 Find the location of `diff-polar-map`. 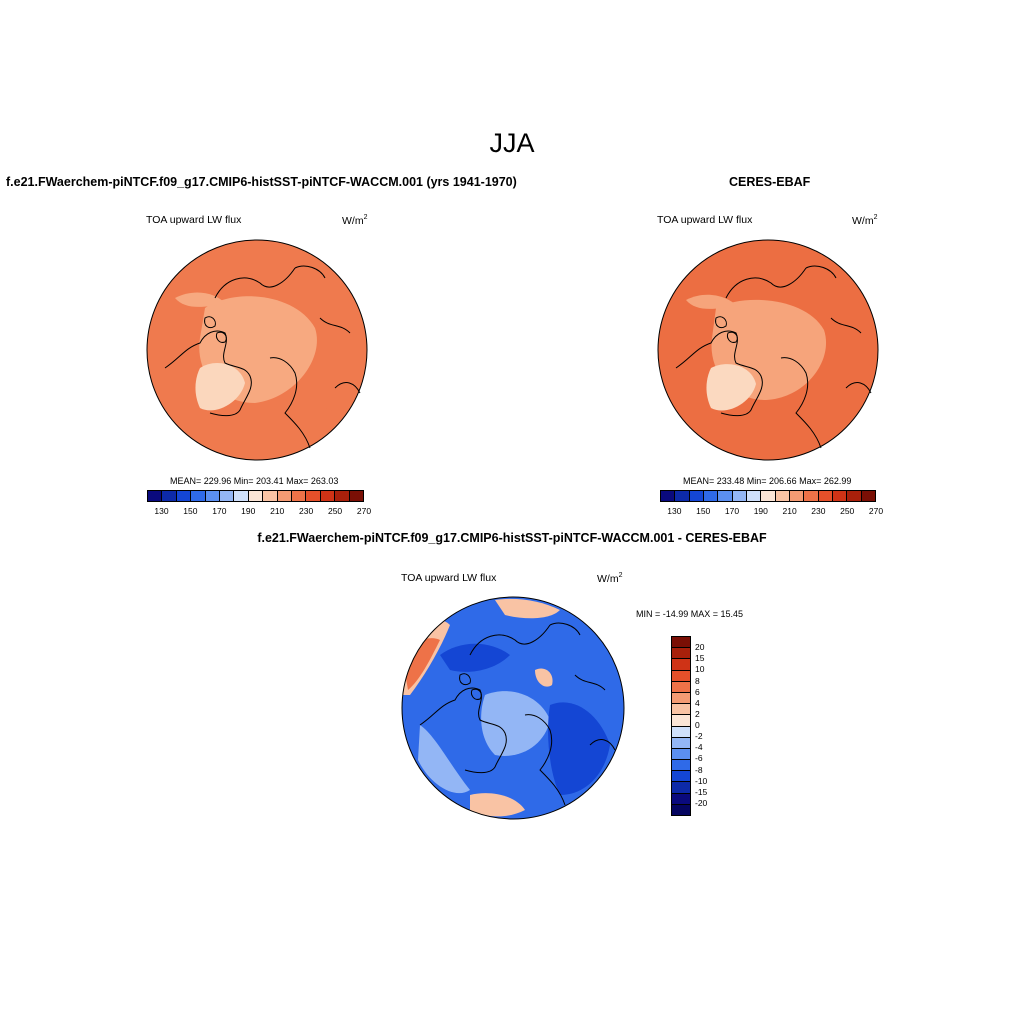

diff-polar-map is located at coordinates (513, 708).